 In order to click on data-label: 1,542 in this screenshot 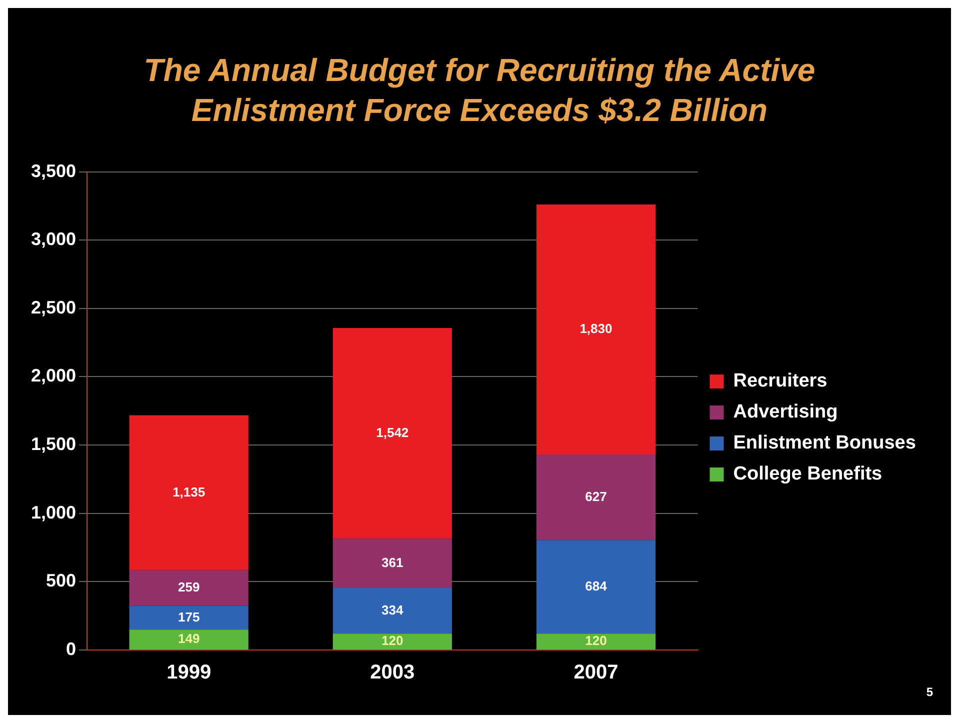, I will do `click(392, 432)`.